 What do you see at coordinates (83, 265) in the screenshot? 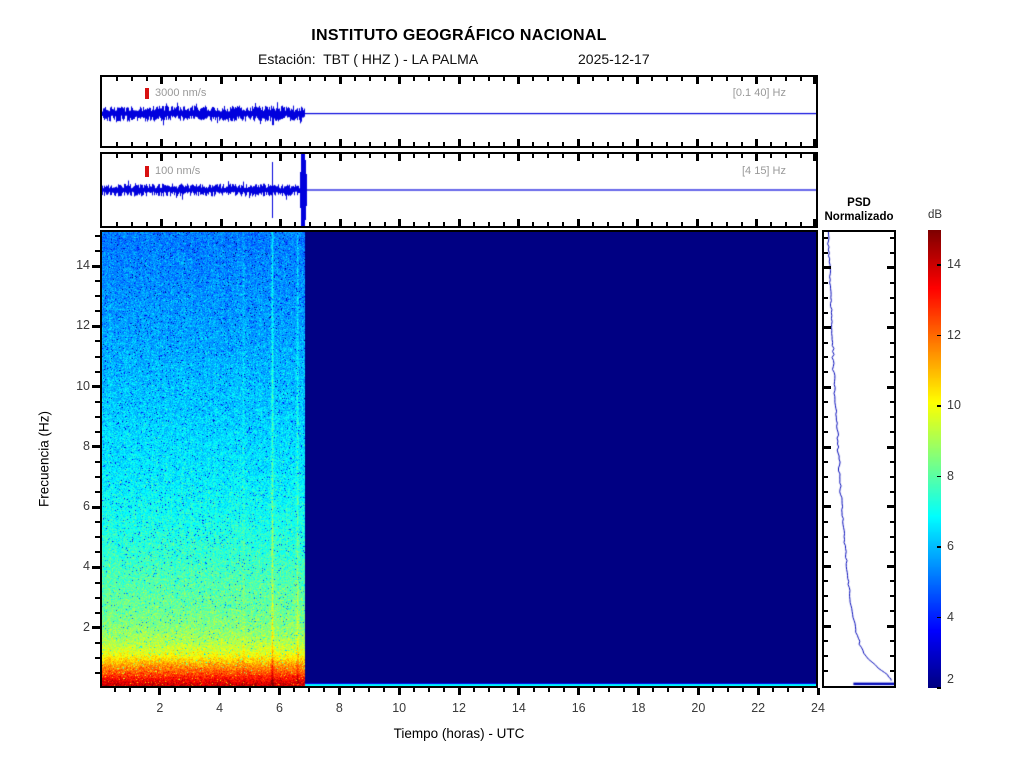
I see `freq-tick-label: 14` at bounding box center [83, 265].